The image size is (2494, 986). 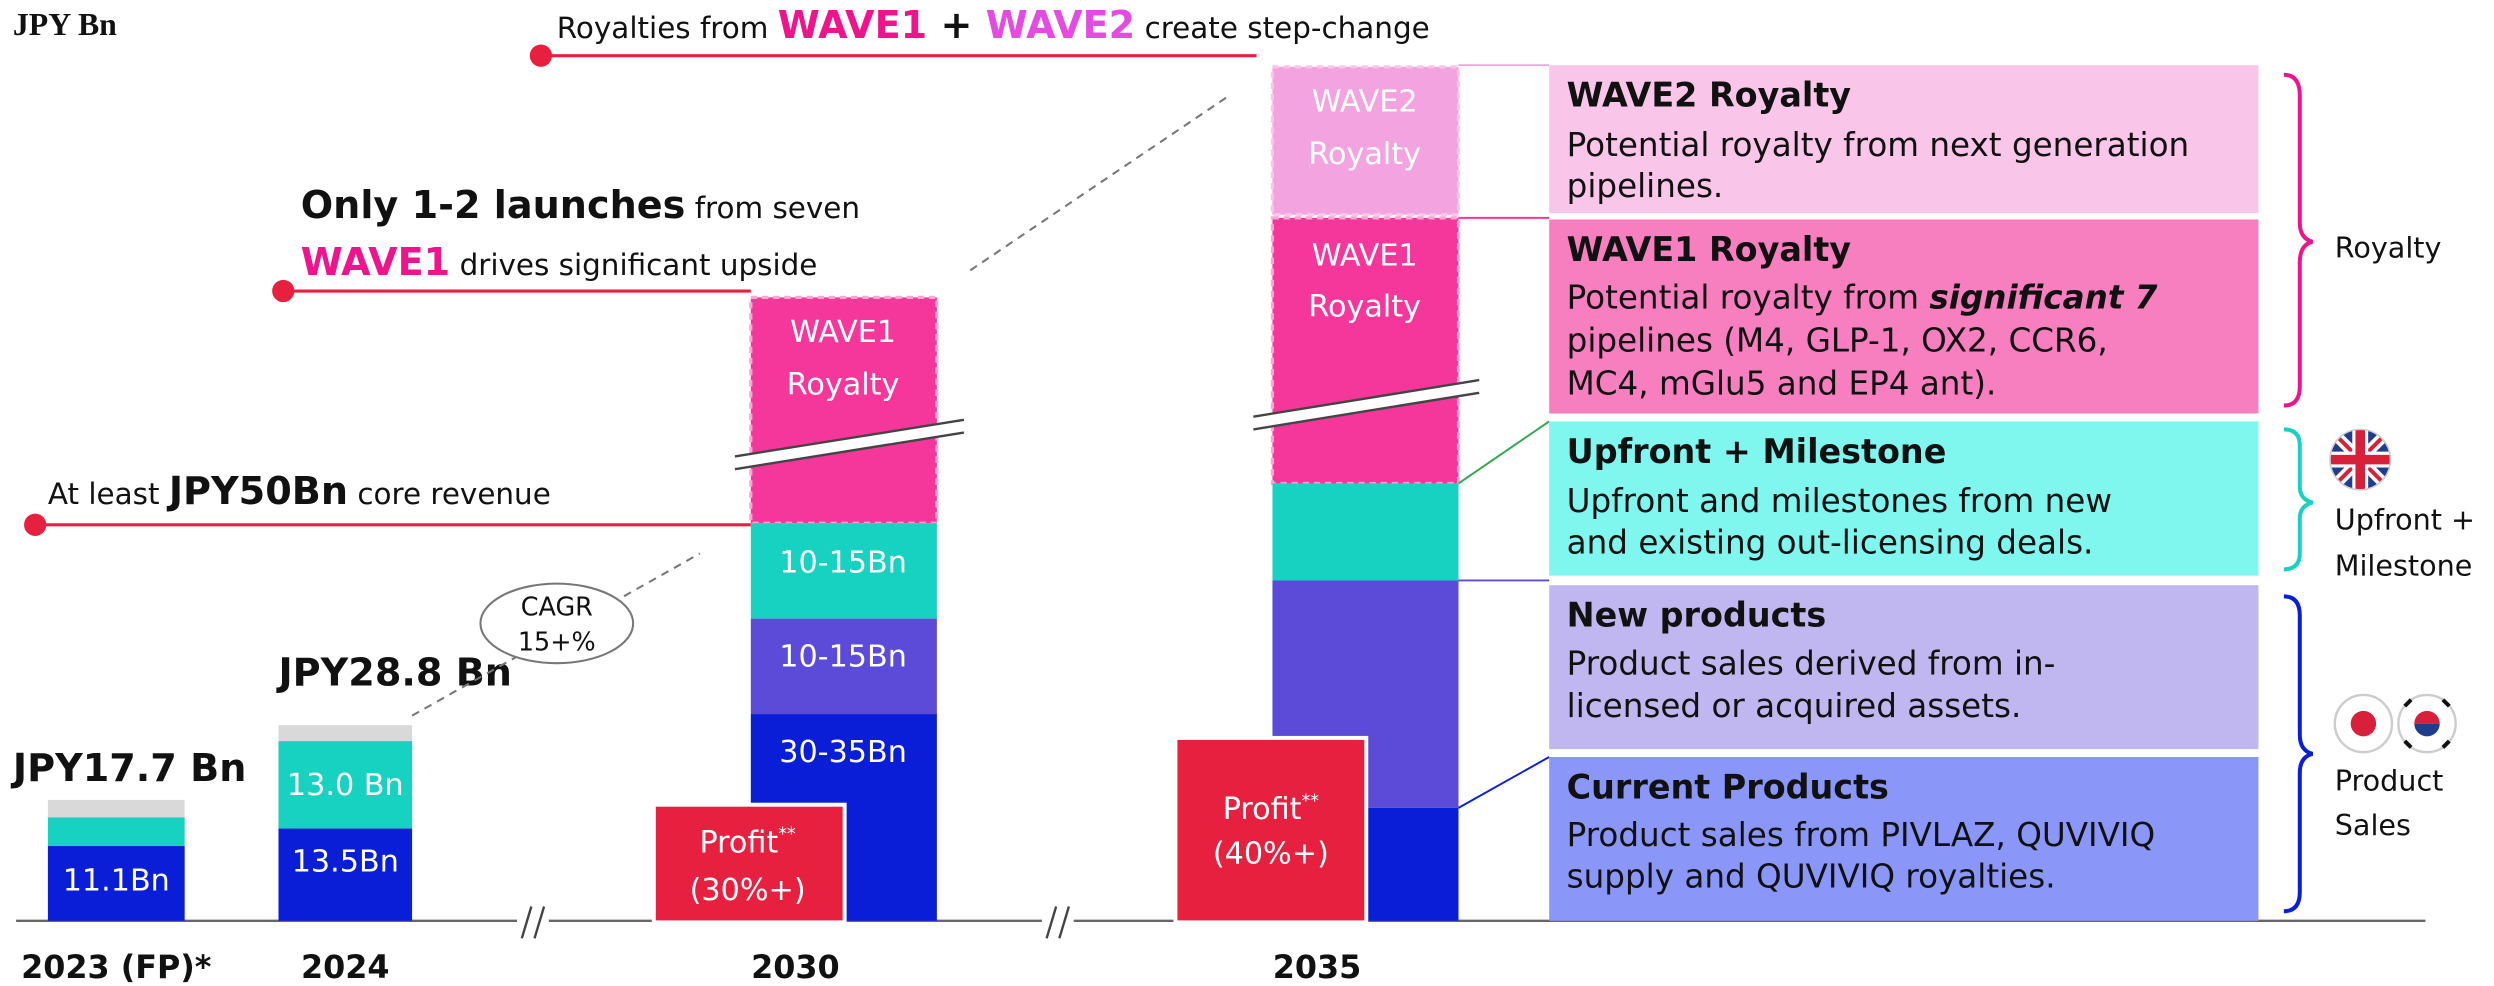 What do you see at coordinates (1709, 249) in the screenshot?
I see `legend-title: WAVE1 Royalty` at bounding box center [1709, 249].